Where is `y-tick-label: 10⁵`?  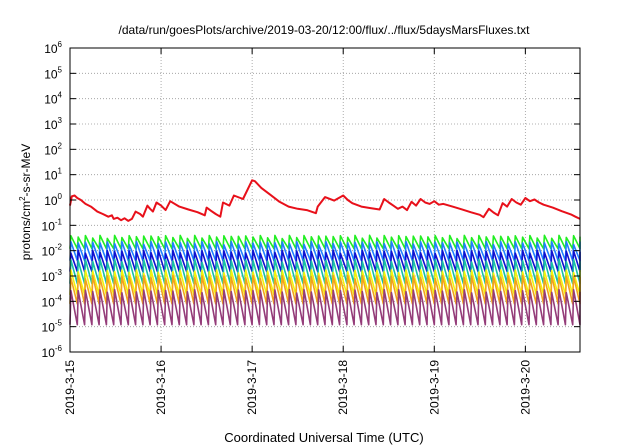
y-tick-label: 10⁵ is located at coordinates (53, 73).